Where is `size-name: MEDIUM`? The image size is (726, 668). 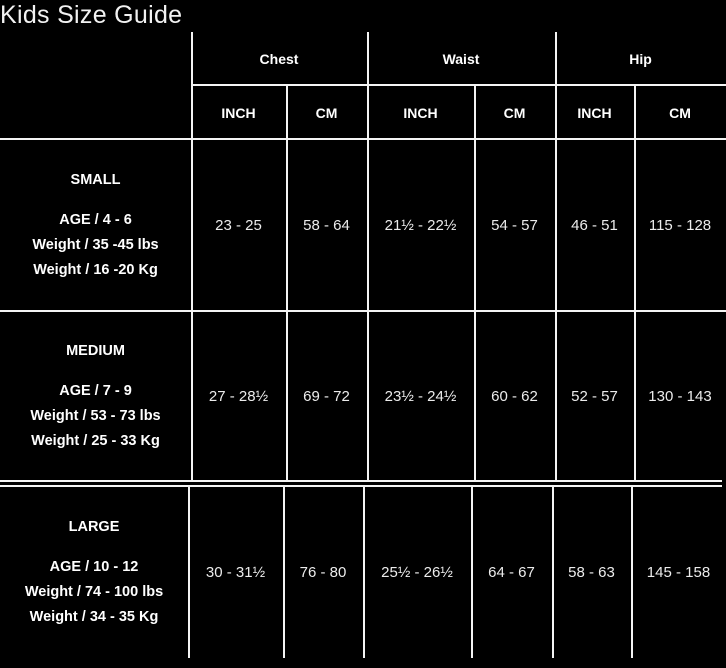
size-name: MEDIUM is located at coordinates (95, 350).